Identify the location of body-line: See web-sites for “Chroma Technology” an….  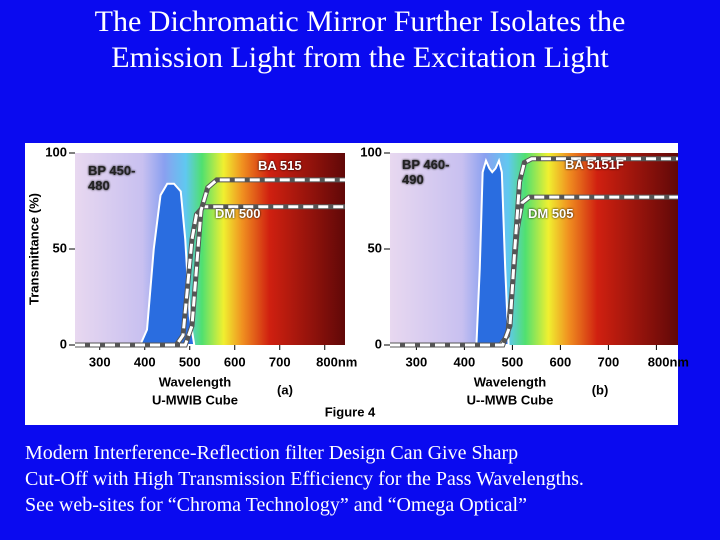
(276, 505).